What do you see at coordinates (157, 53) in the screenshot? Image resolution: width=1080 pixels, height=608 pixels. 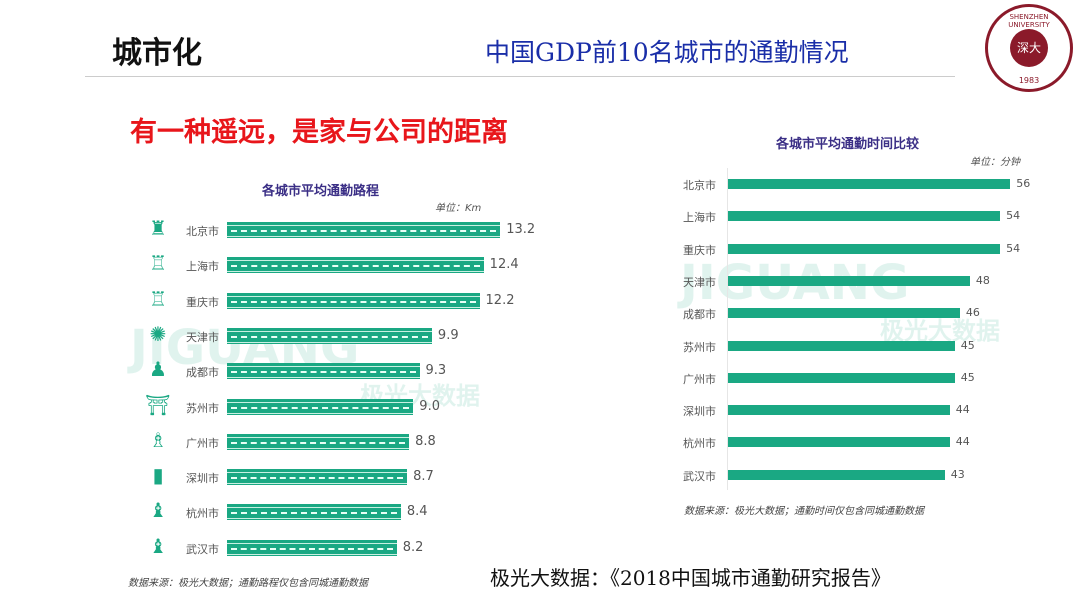 I see `topic-title: 城市化` at bounding box center [157, 53].